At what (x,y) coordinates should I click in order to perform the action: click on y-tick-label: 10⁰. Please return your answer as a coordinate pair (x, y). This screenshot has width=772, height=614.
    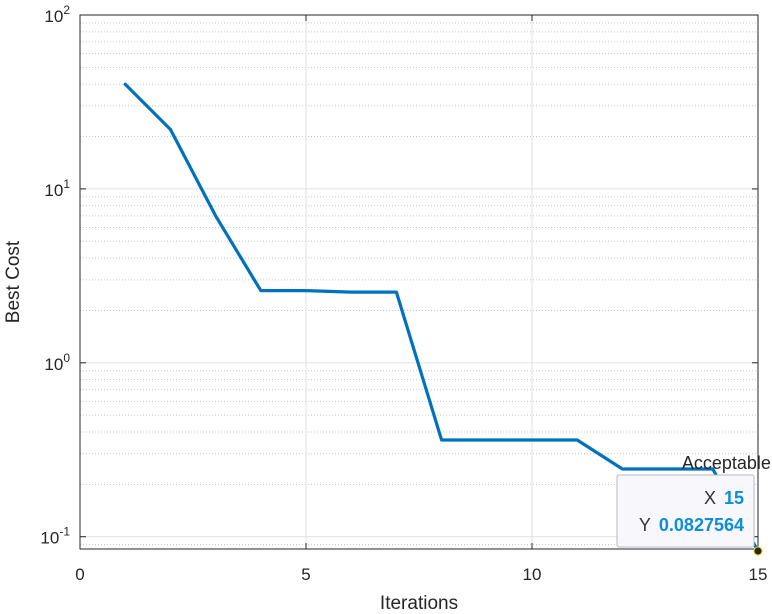
    Looking at the image, I should click on (57, 362).